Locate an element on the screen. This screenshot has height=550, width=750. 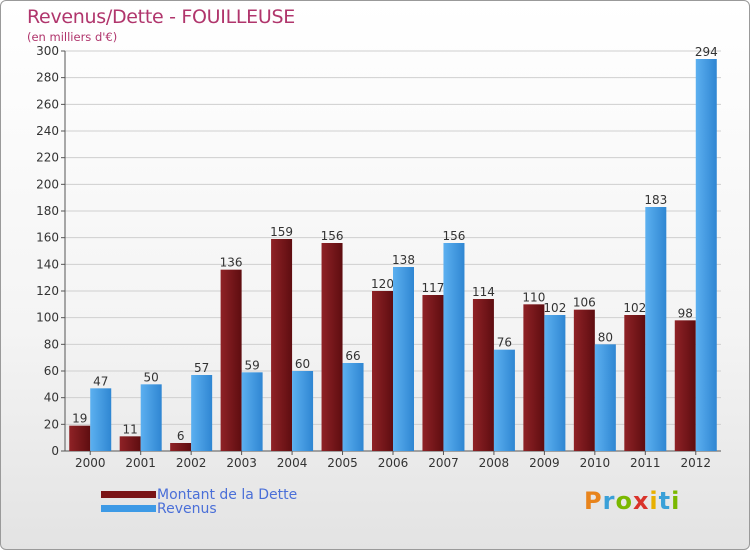
data-label-dette: 156 is located at coordinates (332, 236).